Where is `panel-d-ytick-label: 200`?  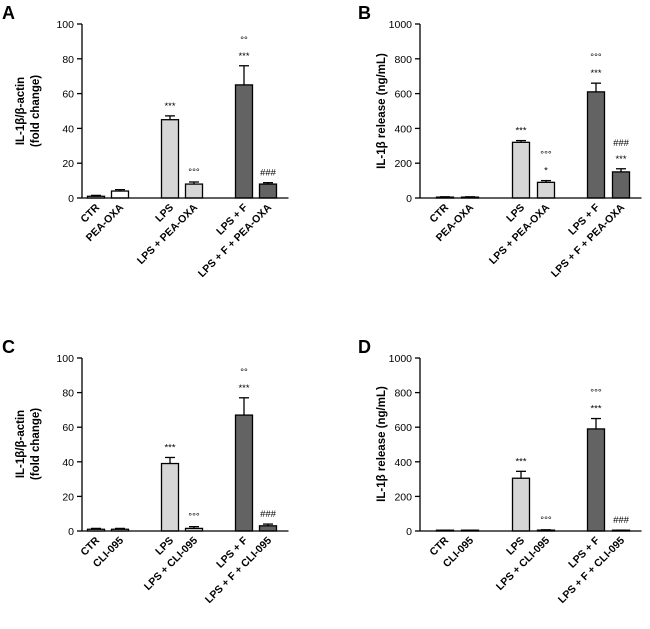
panel-d-ytick-label: 200 is located at coordinates (403, 497).